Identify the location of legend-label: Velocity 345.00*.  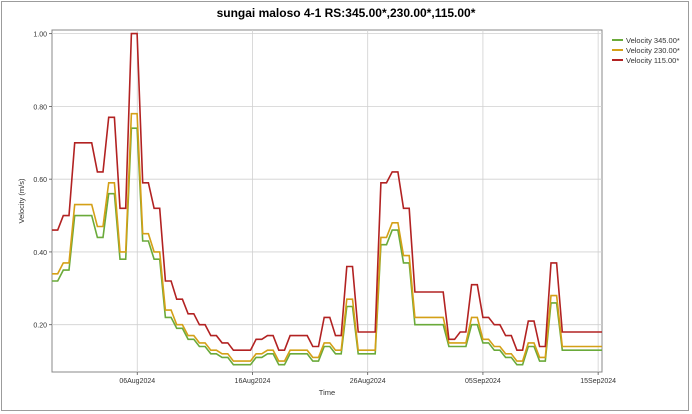
(653, 40).